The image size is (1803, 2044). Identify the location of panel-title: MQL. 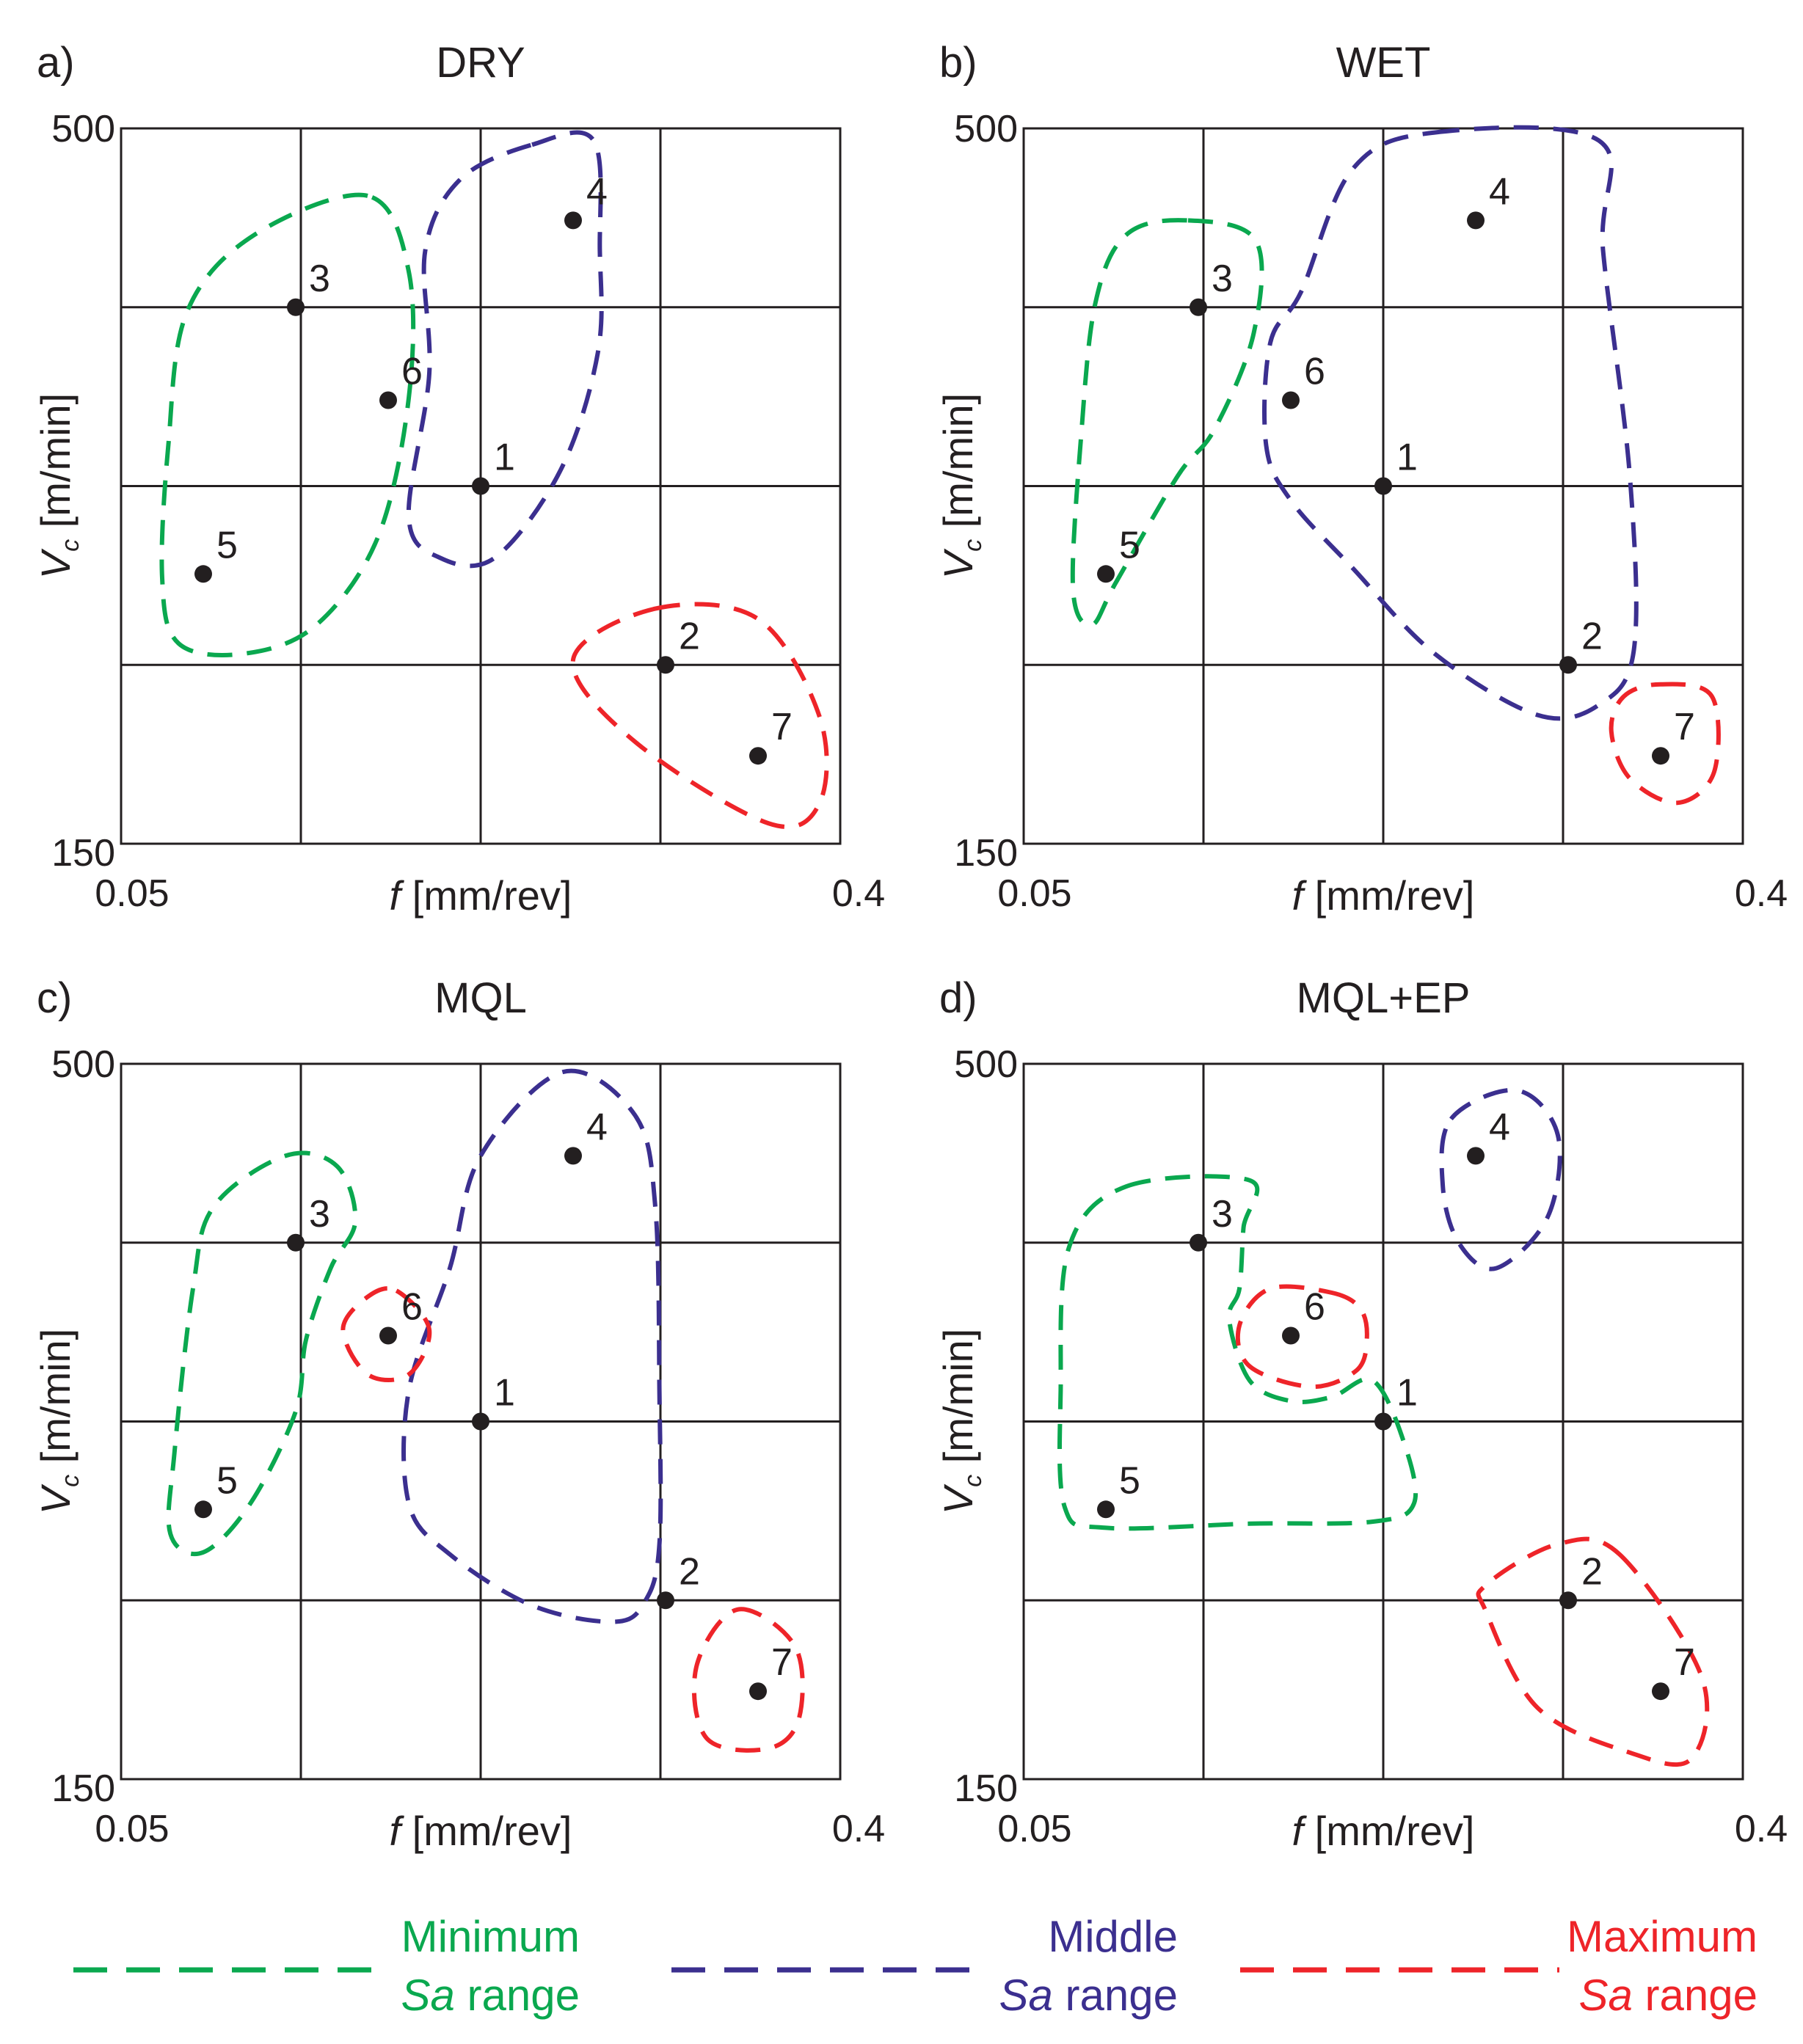
(480, 998).